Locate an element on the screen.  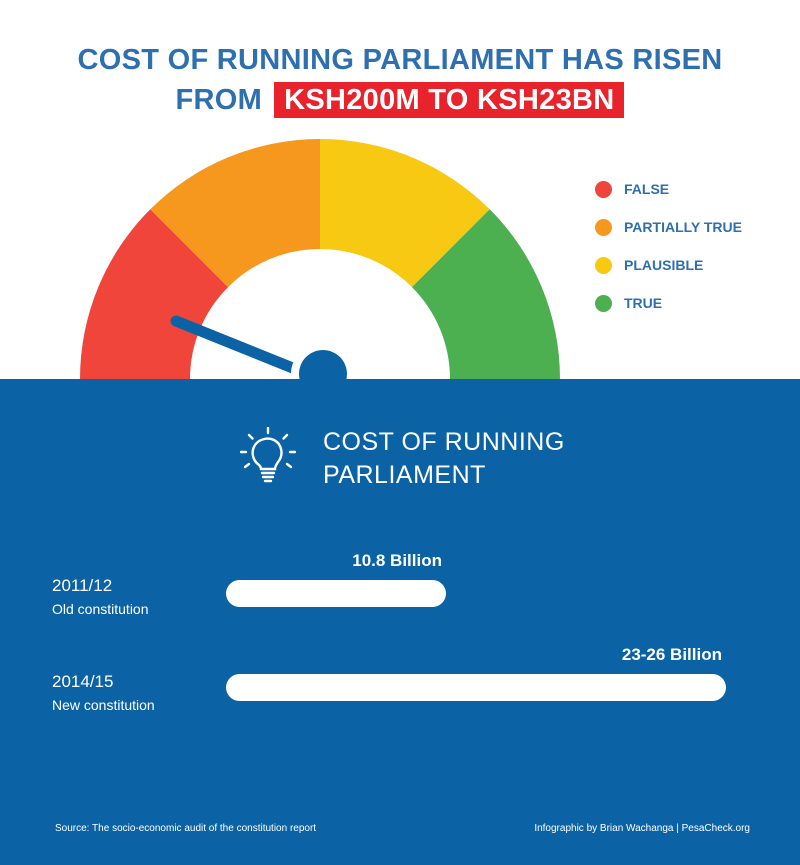
legend-label-partially-true: PARTIALLY TRUE is located at coordinates (683, 227).